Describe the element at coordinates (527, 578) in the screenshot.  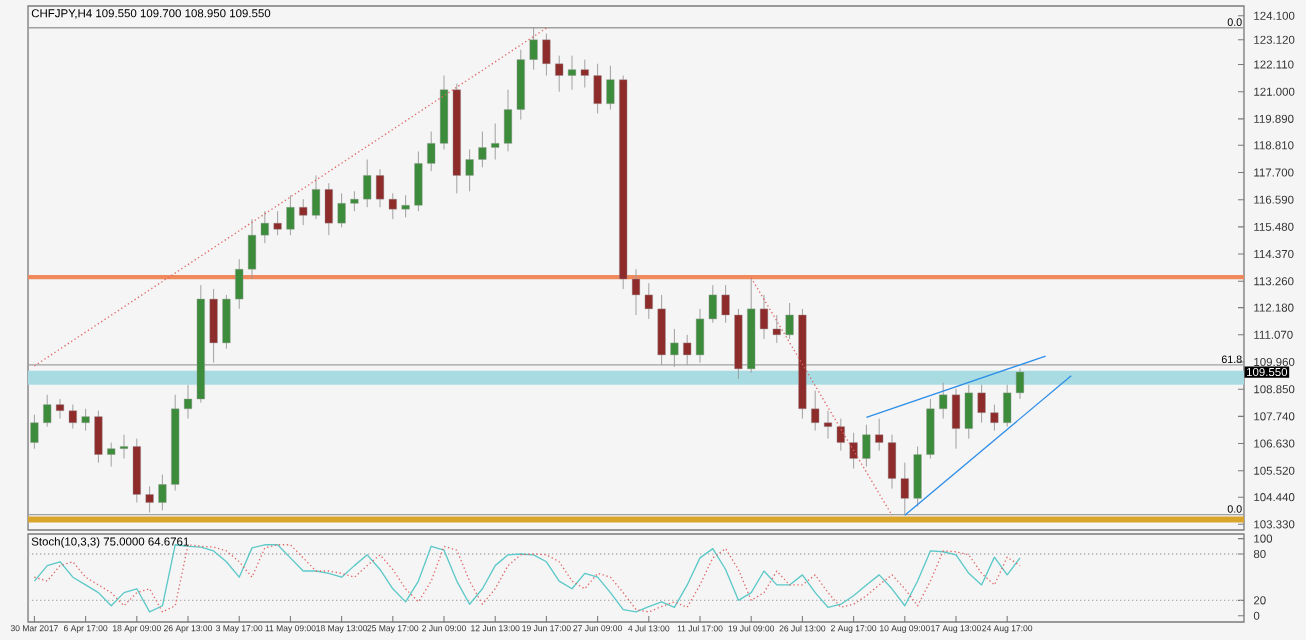
I see `line-series` at that location.